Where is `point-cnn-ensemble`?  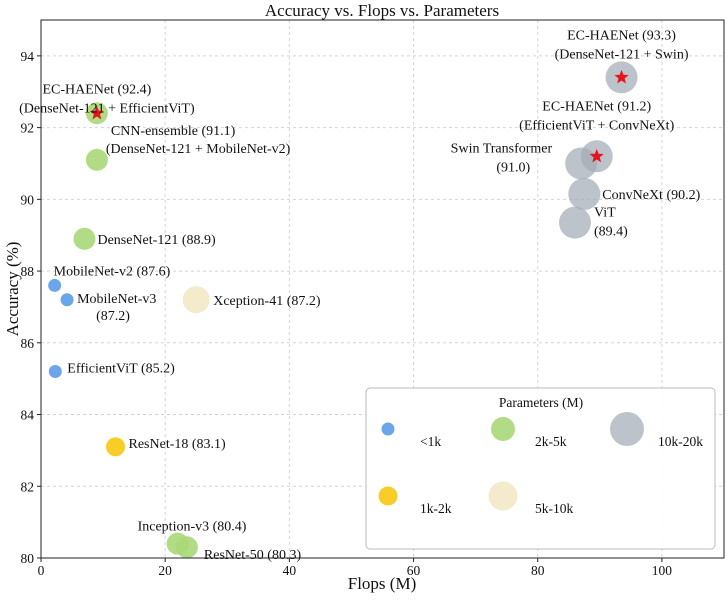
point-cnn-ensemble is located at coordinates (96, 159).